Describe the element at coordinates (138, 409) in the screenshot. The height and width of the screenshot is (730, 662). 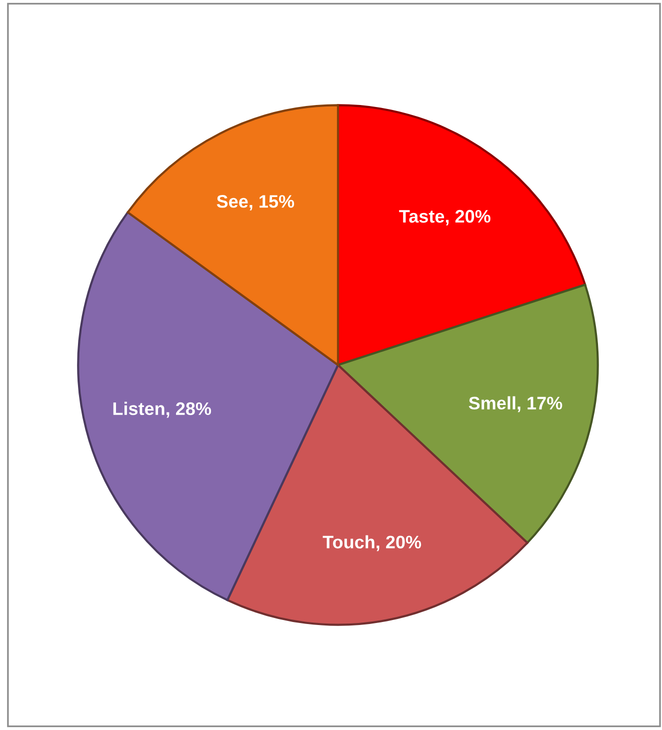
I see `slice-label: Listen` at that location.